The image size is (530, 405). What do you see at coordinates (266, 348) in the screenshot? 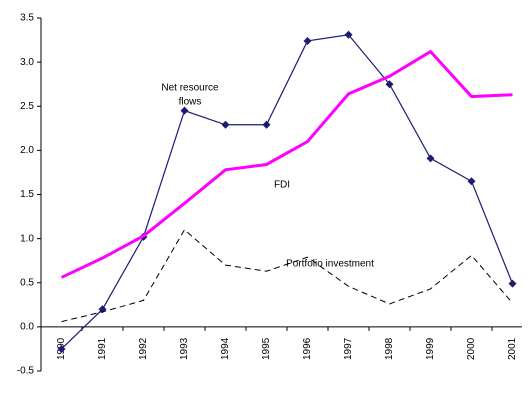
I see `x-tick-label: 1995` at bounding box center [266, 348].